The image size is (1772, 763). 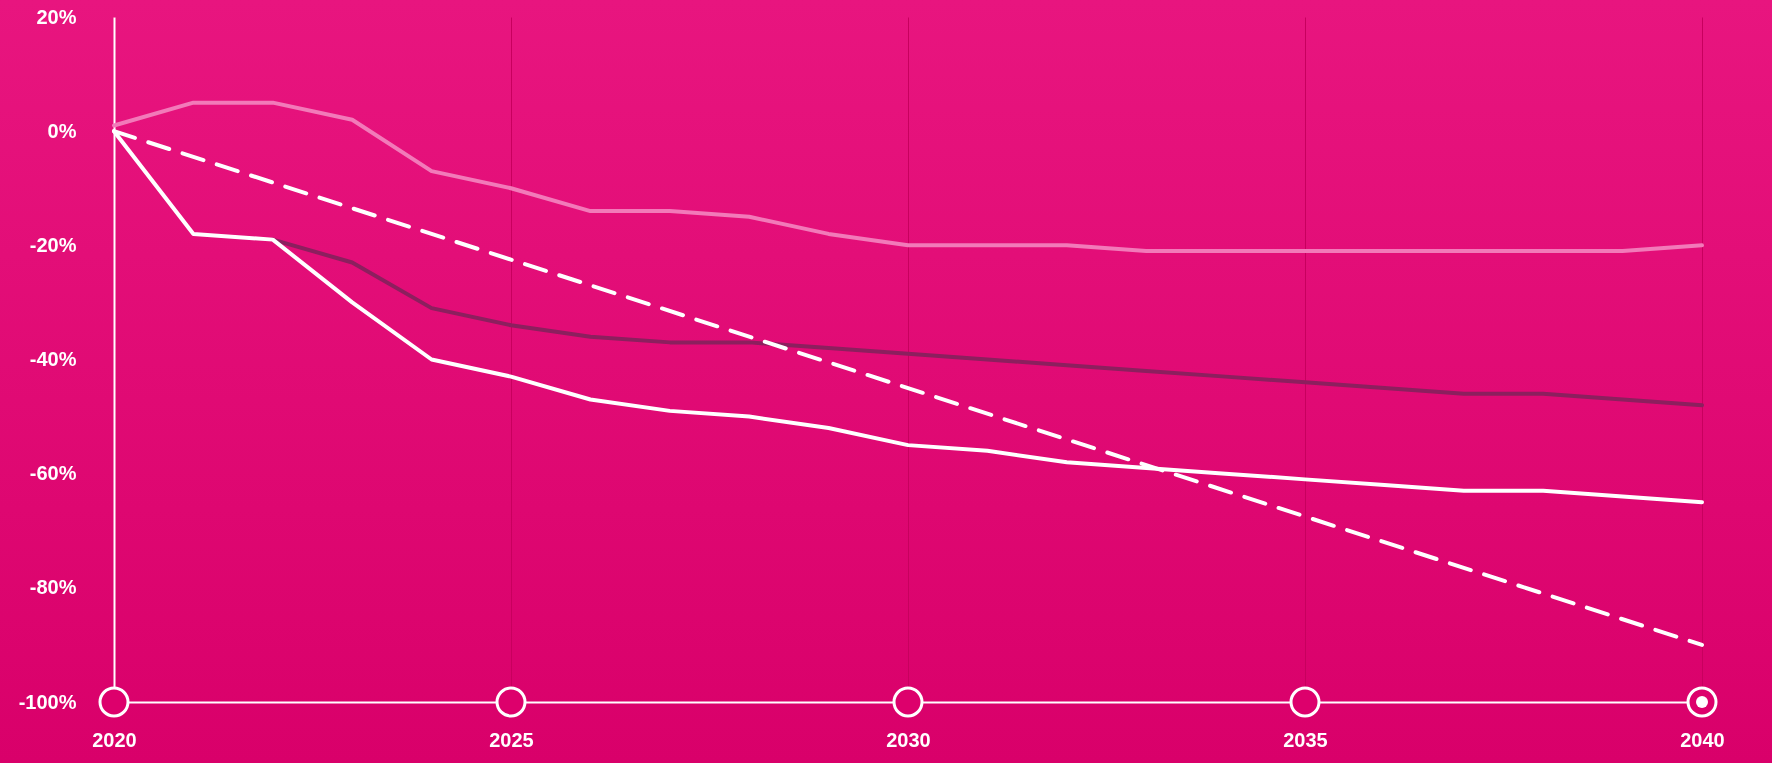 What do you see at coordinates (62, 130) in the screenshot?
I see `y-tick-label: 0%` at bounding box center [62, 130].